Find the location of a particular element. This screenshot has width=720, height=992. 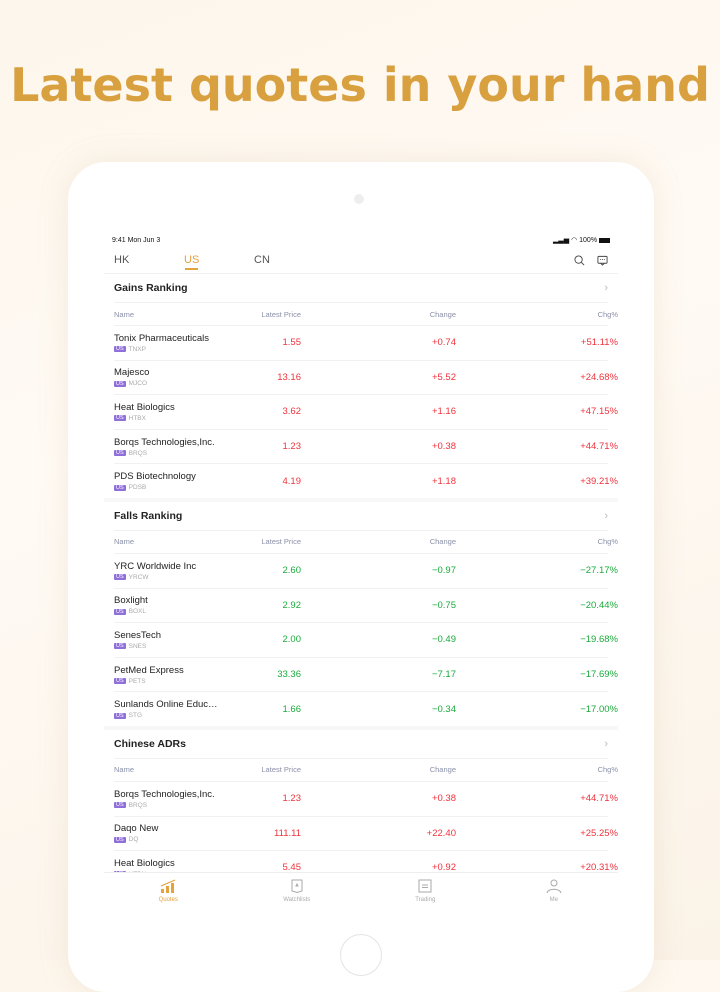

tab-label: Me is located at coordinates (553, 899).